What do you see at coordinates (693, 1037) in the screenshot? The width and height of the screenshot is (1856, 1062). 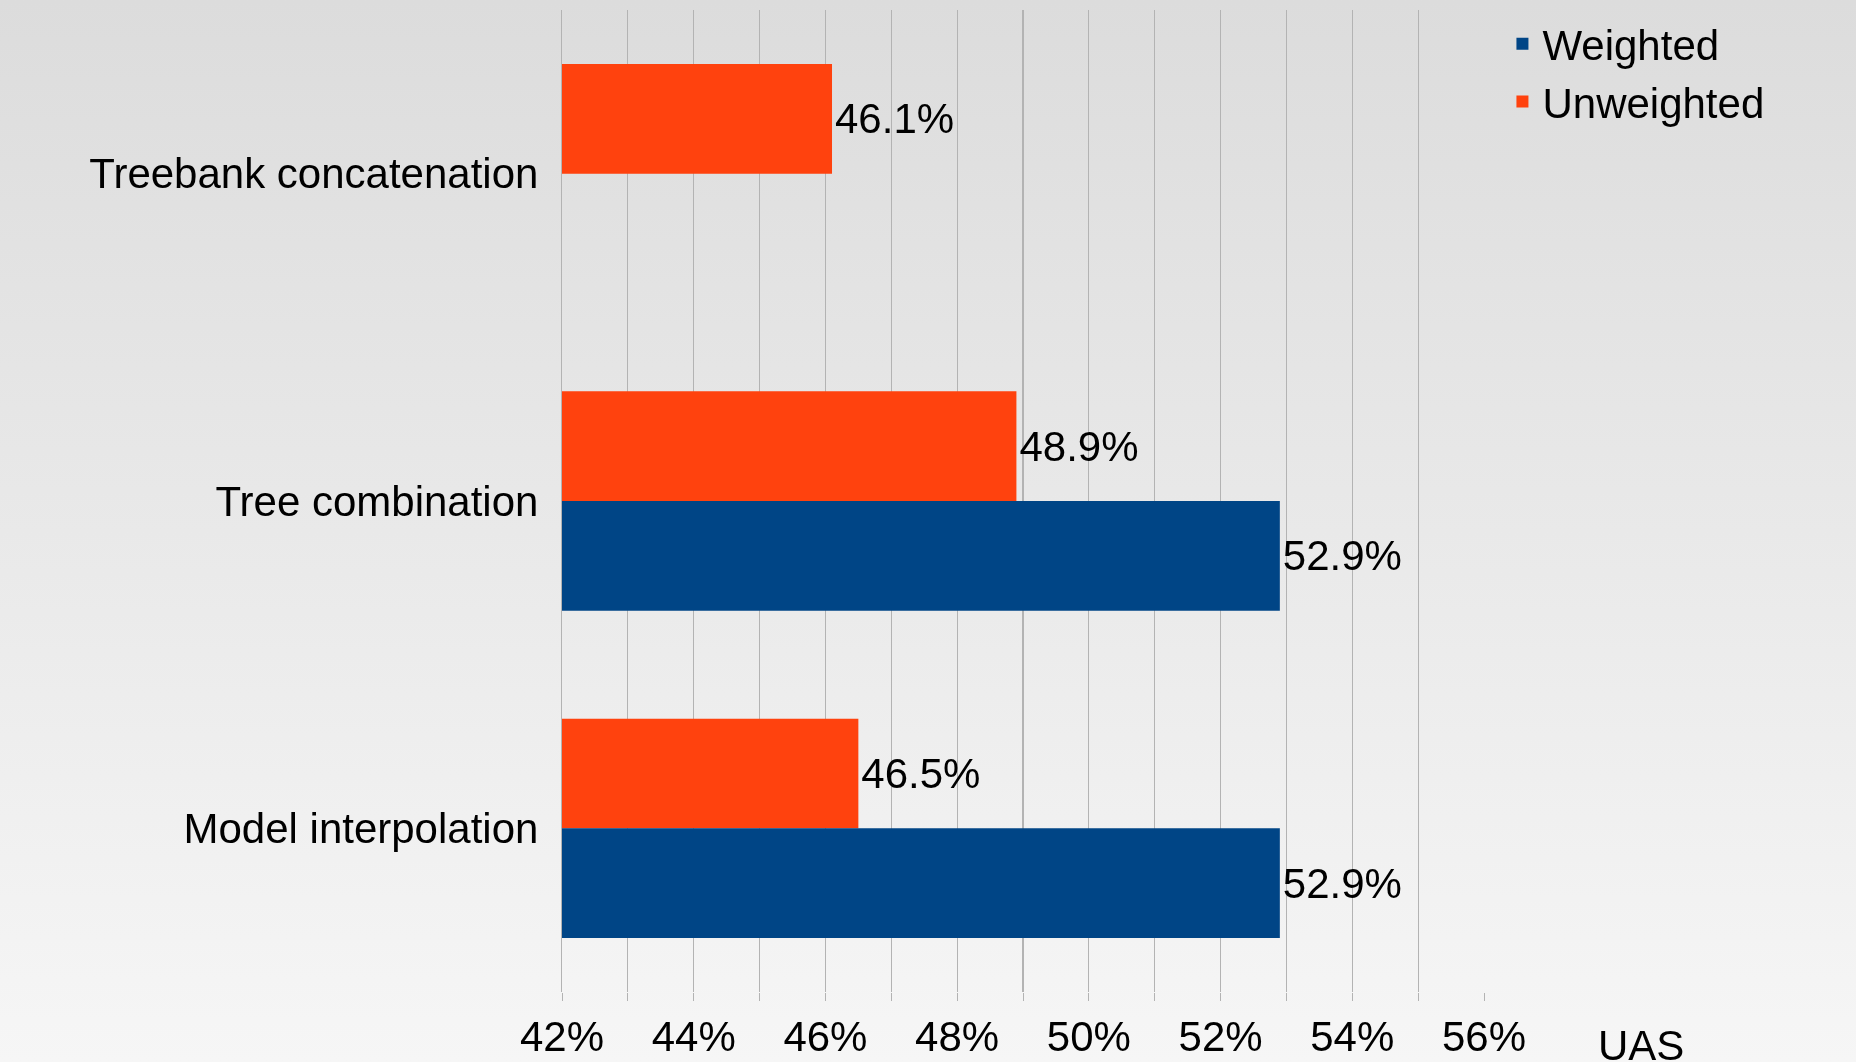 I see `x-tick-label: 44%` at bounding box center [693, 1037].